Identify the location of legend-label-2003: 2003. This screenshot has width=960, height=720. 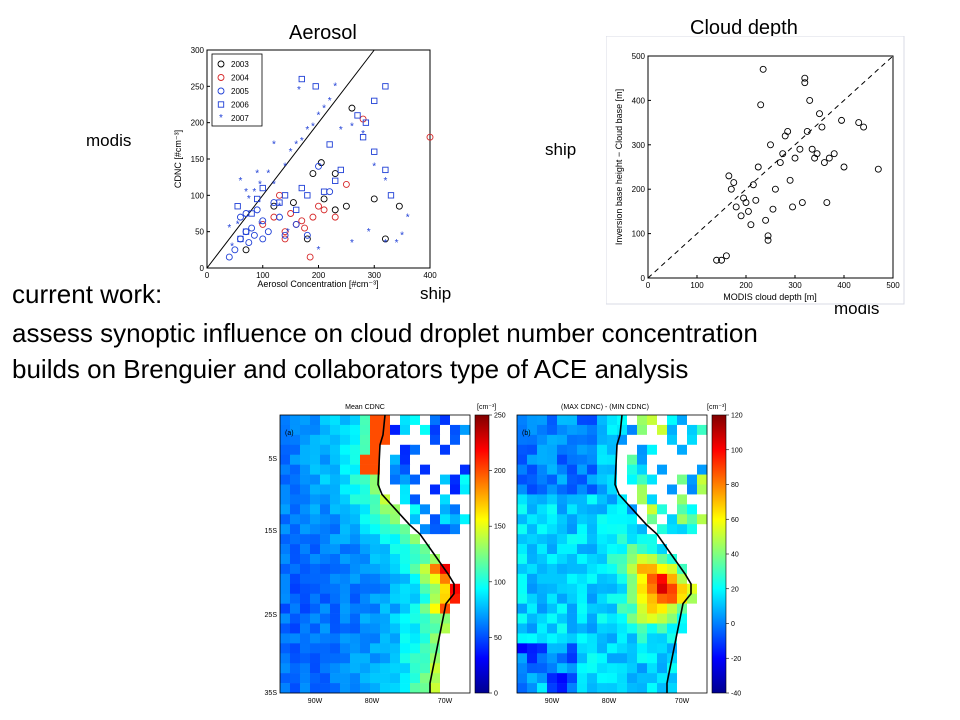
(240, 64).